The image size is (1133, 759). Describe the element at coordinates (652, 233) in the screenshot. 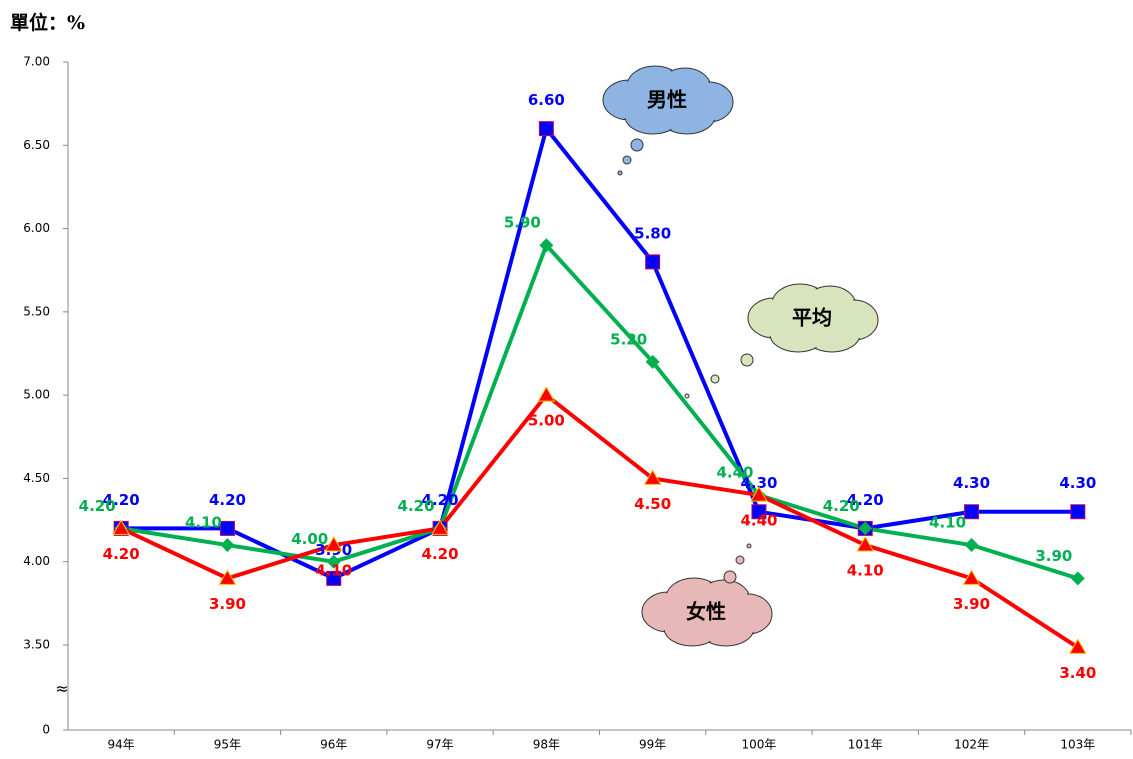

I see `value-label: 5.80` at that location.